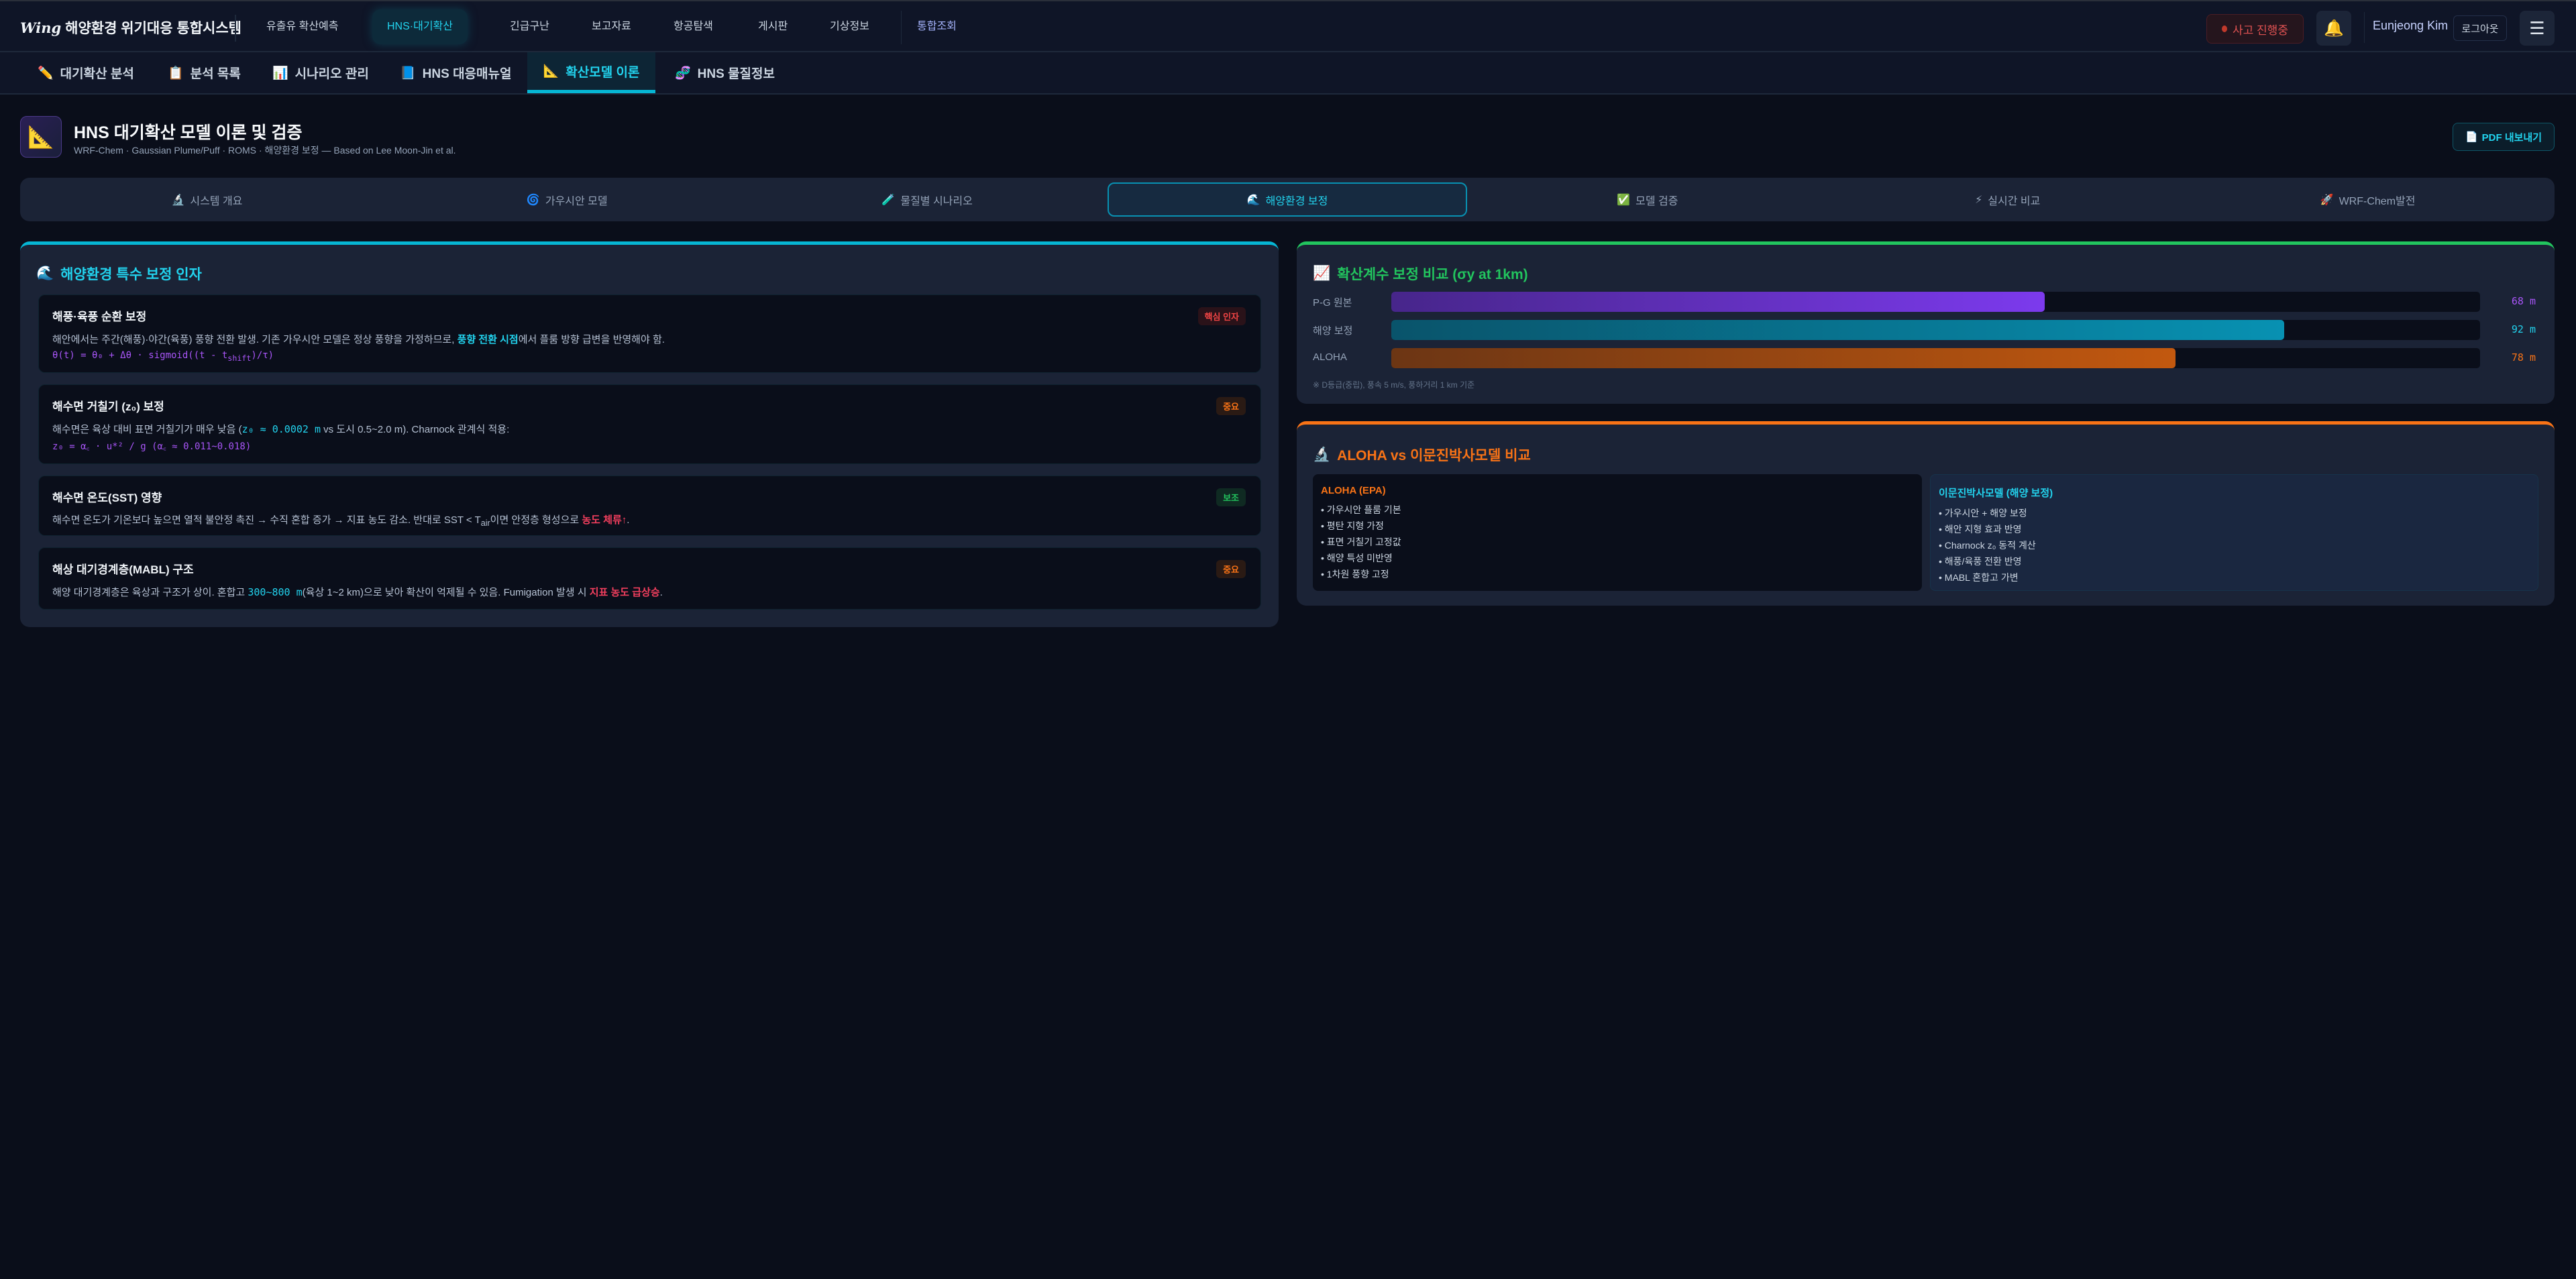  I want to click on body-highlight: 풍향 전환 시점, so click(488, 339).